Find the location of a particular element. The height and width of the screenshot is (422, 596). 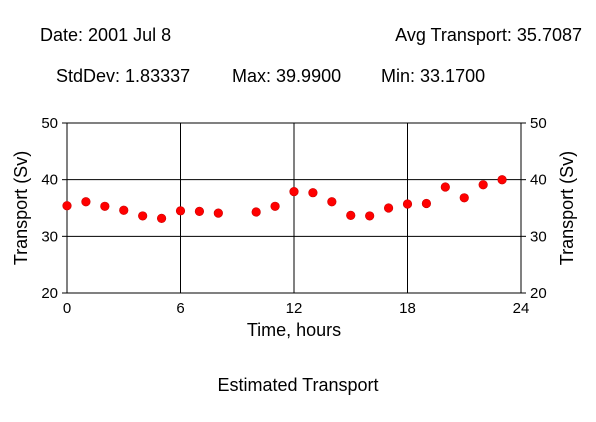

y-tick-label-left: 30 is located at coordinates (49, 236).